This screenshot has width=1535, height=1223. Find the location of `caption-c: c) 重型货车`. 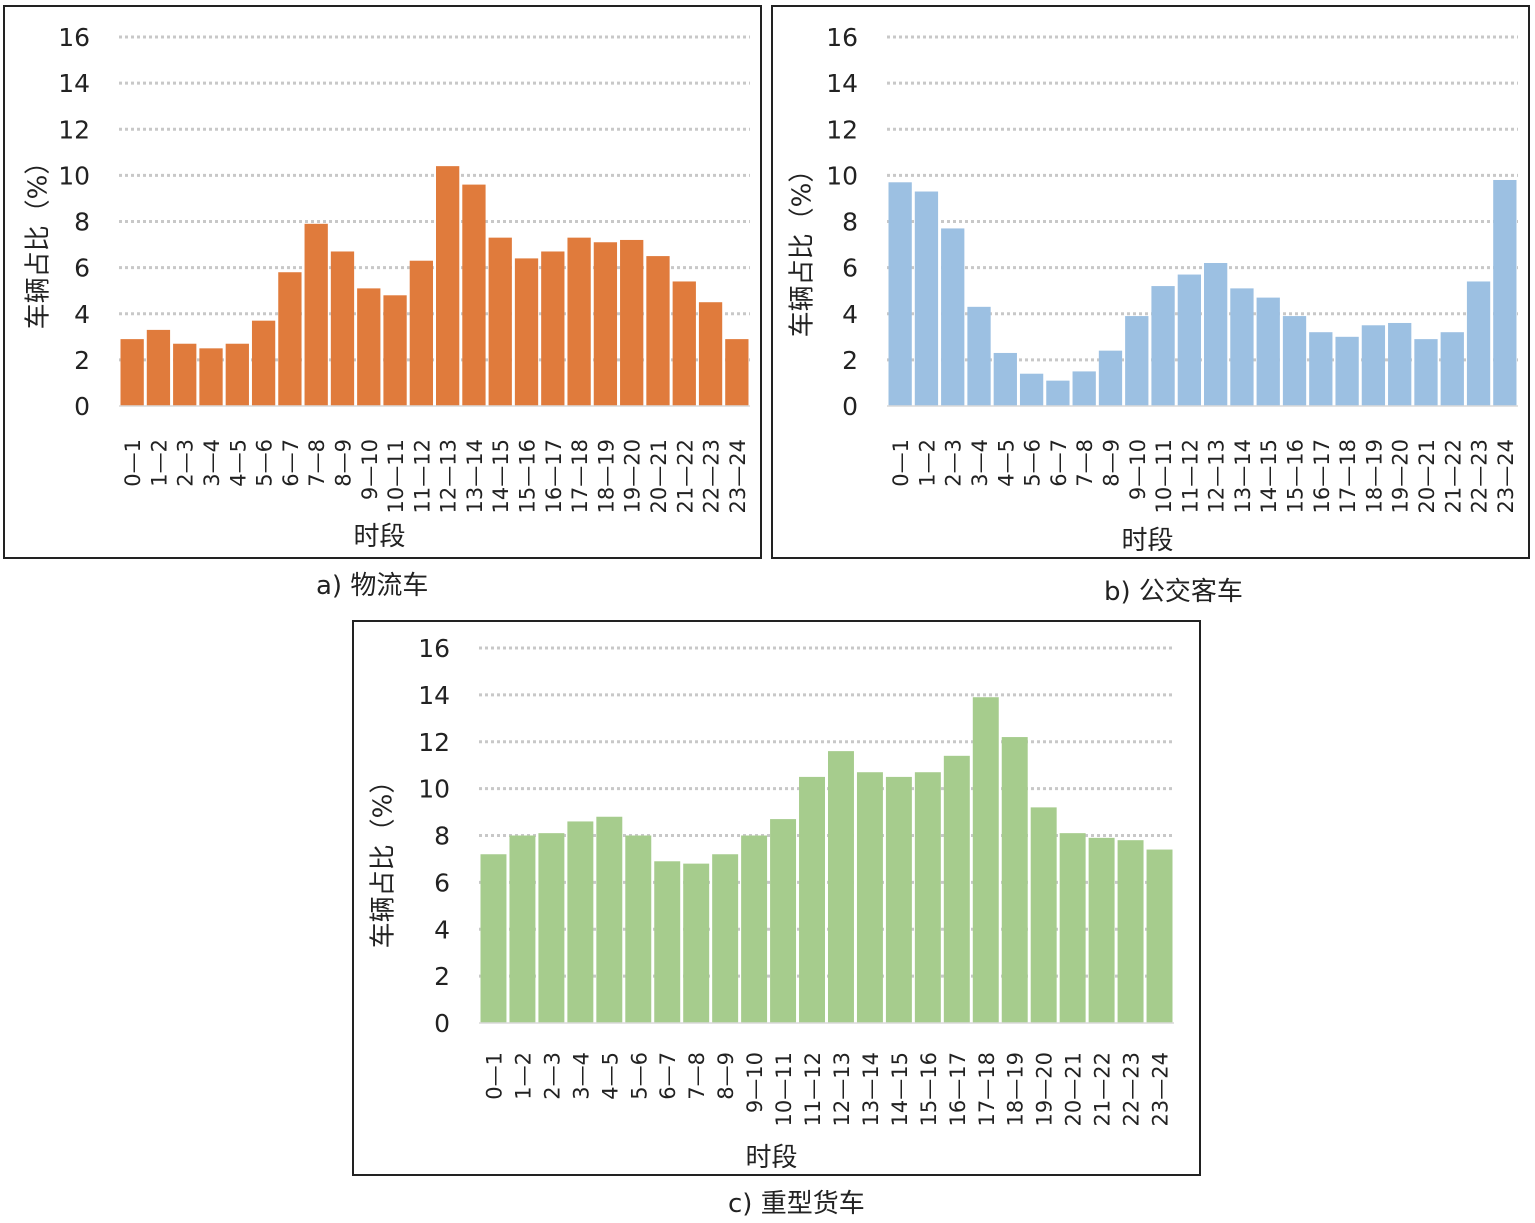

caption-c: c) 重型货车 is located at coordinates (796, 1204).